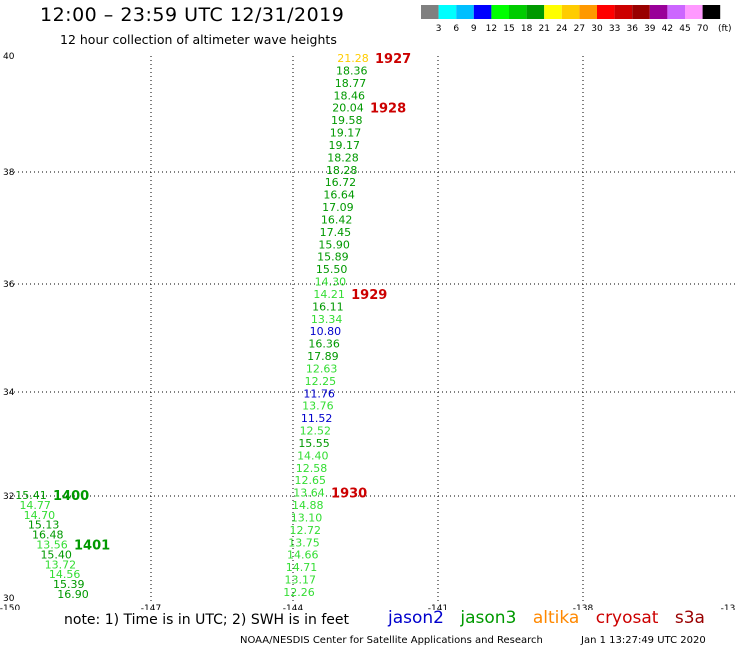 The width and height of the screenshot is (740, 650). I want to click on wave-height-value: 12.72, so click(306, 530).